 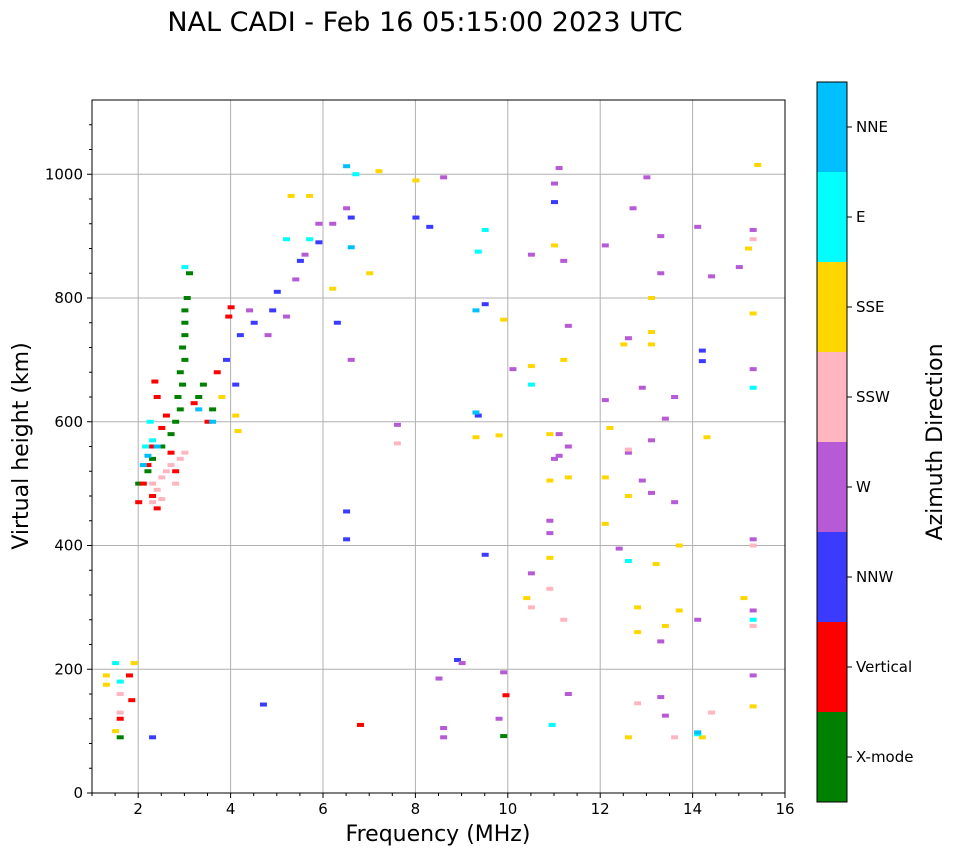 I want to click on y-axis-title: Virtual height (km), so click(x=21, y=445).